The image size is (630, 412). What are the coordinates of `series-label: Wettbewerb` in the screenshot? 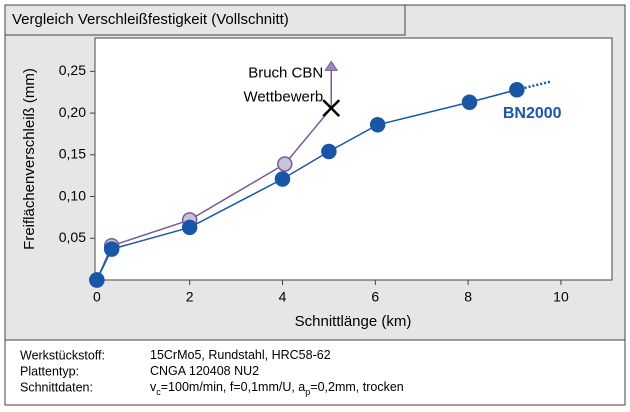 It's located at (283, 96).